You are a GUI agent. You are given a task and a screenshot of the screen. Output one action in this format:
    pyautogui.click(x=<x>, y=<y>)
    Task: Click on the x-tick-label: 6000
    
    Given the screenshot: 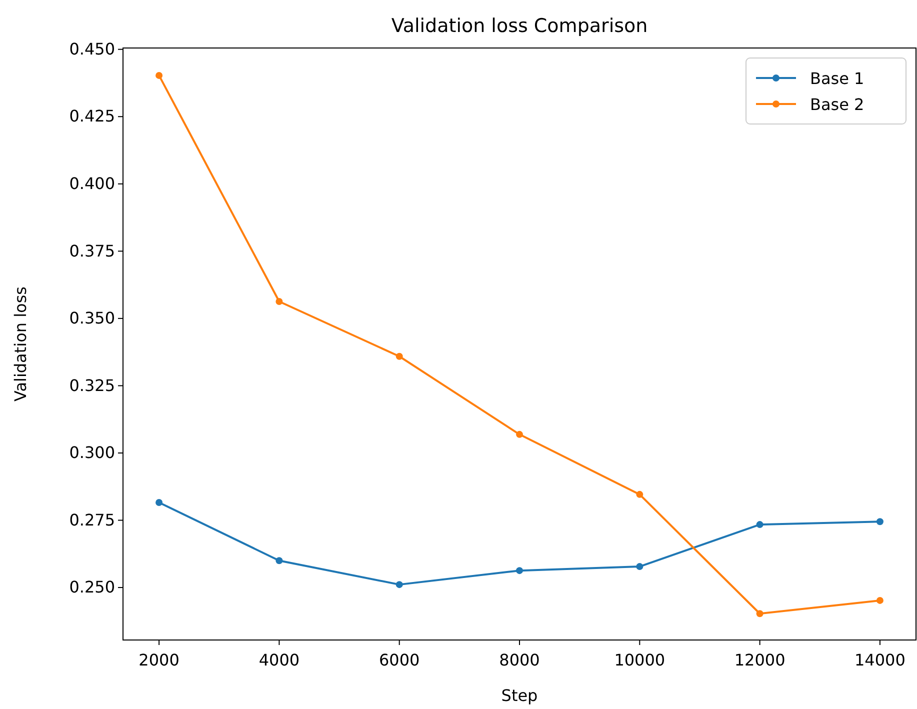 What is the action you would take?
    pyautogui.click(x=399, y=660)
    